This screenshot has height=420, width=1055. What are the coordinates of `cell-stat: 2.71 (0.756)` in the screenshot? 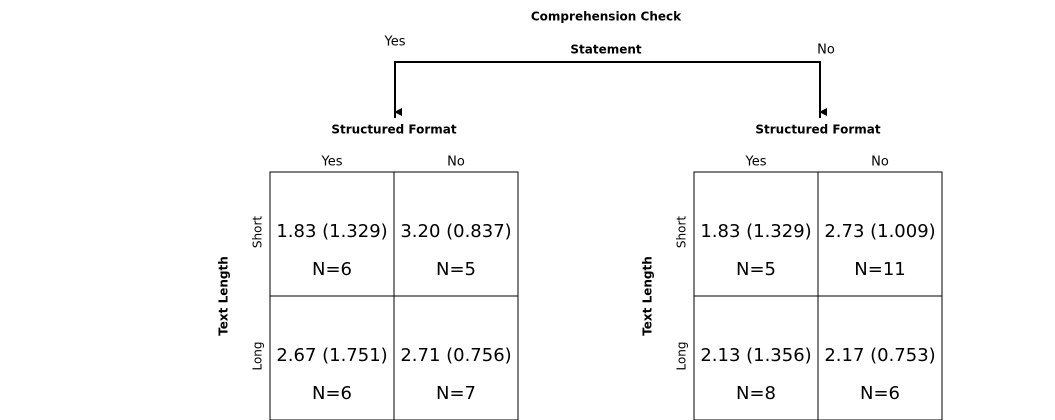 It's located at (455, 355).